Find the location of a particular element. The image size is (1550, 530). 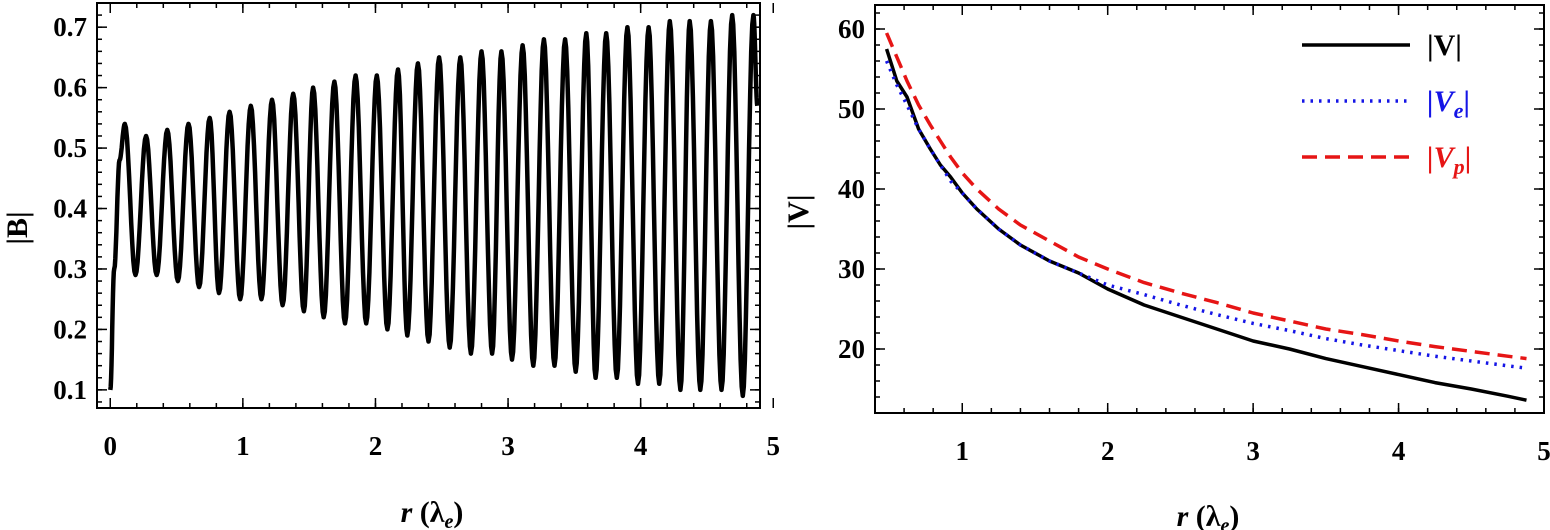

y-tick-label: 40 is located at coordinates (851, 189).